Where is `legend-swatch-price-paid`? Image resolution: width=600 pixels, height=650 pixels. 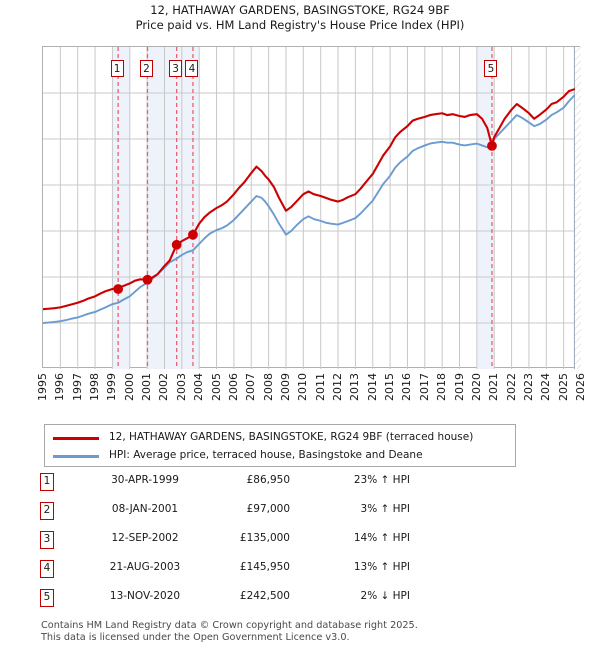 legend-swatch-price-paid is located at coordinates (76, 438).